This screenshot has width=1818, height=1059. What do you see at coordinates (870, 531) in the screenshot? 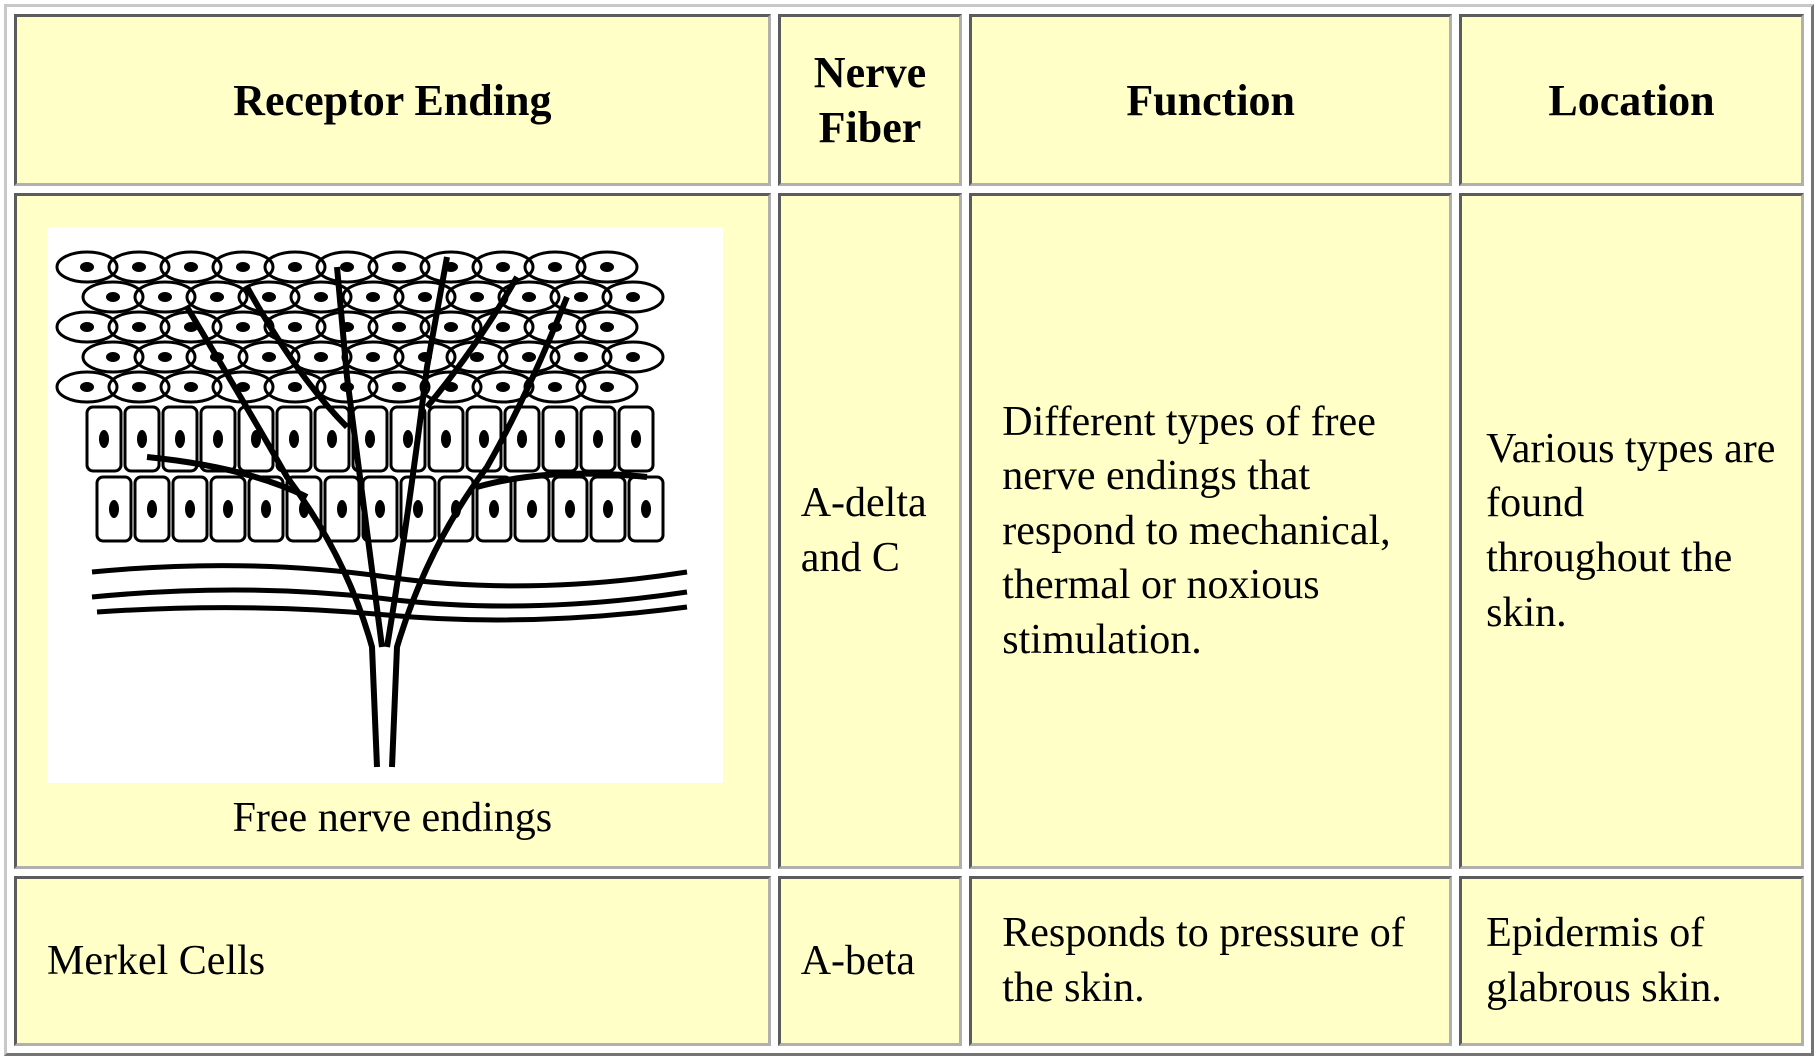
I see `table-cell: A-delta and C` at bounding box center [870, 531].